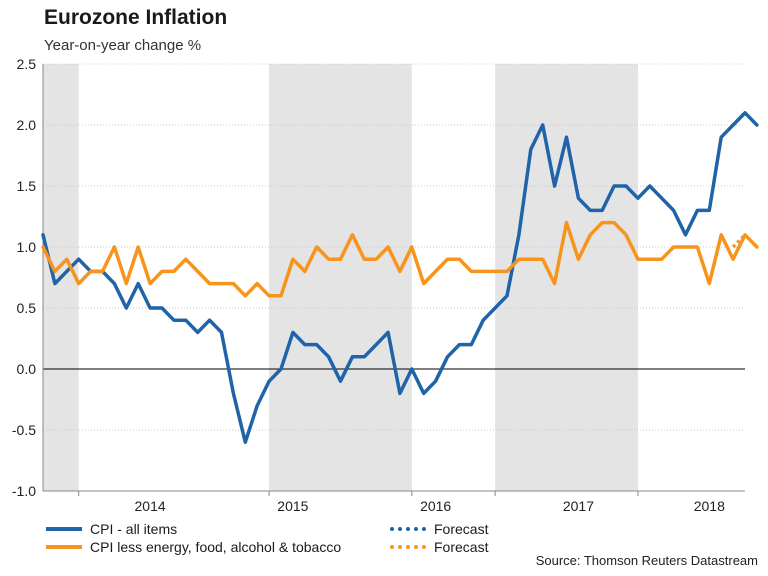 The image size is (768, 576). What do you see at coordinates (24, 430) in the screenshot?
I see `y-tick-label: -0.5` at bounding box center [24, 430].